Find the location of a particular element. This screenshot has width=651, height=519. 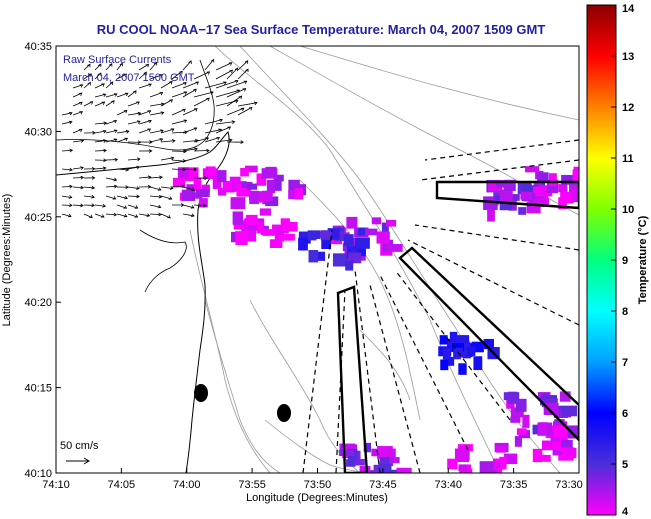

colorbar-tick-label: 4 is located at coordinates (625, 512).